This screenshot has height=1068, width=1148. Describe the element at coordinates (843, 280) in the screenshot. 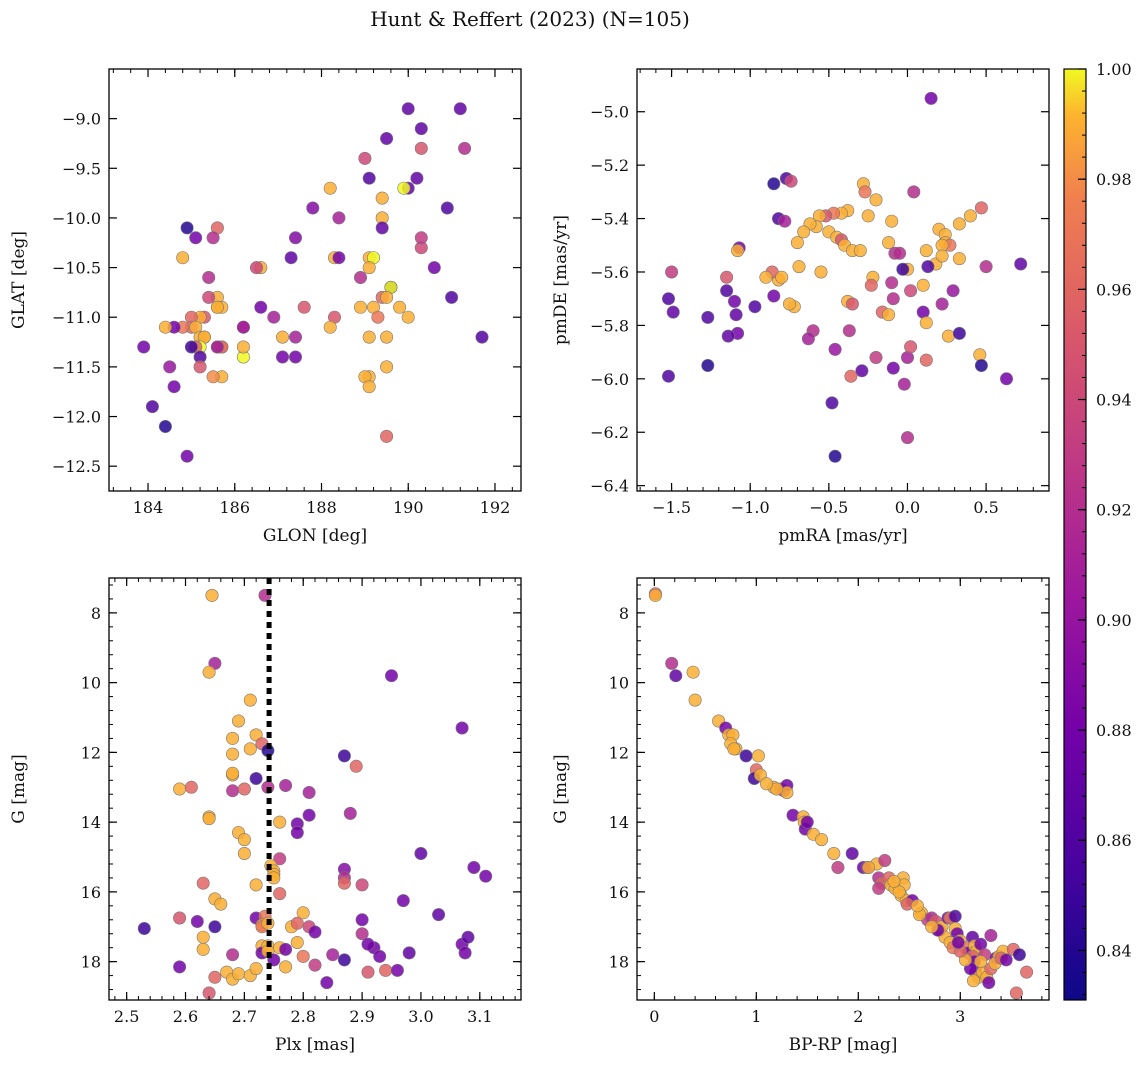

I see `axis-ticks` at that location.